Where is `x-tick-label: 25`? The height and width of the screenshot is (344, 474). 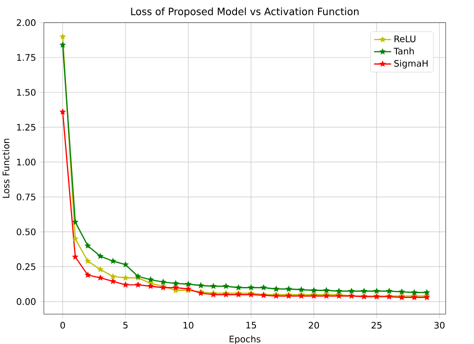
x-tick-label: 25 is located at coordinates (377, 325).